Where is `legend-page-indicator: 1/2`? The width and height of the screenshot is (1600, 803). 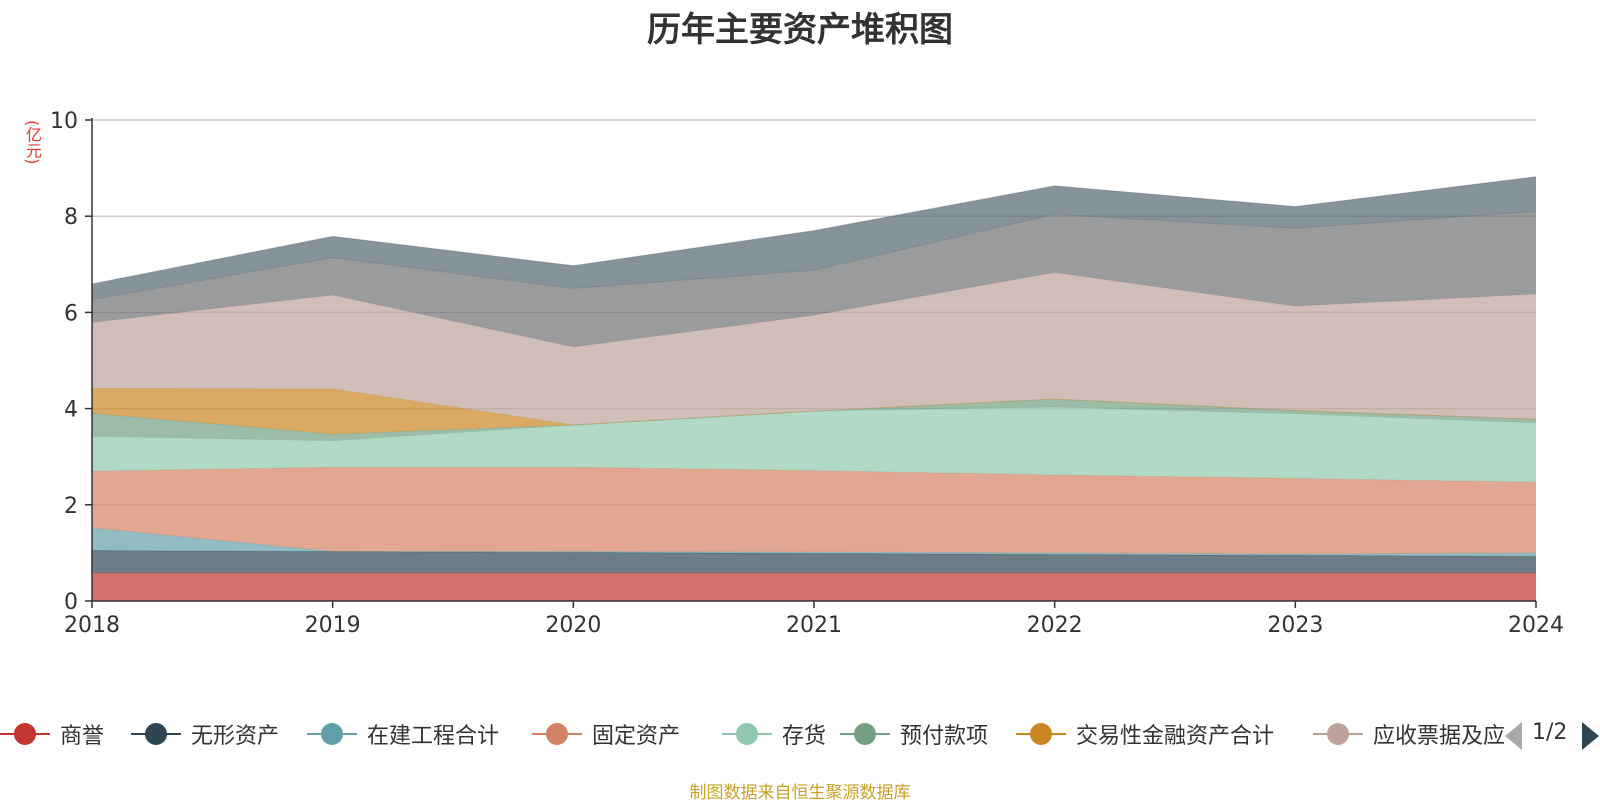
legend-page-indicator: 1/2 is located at coordinates (1550, 732).